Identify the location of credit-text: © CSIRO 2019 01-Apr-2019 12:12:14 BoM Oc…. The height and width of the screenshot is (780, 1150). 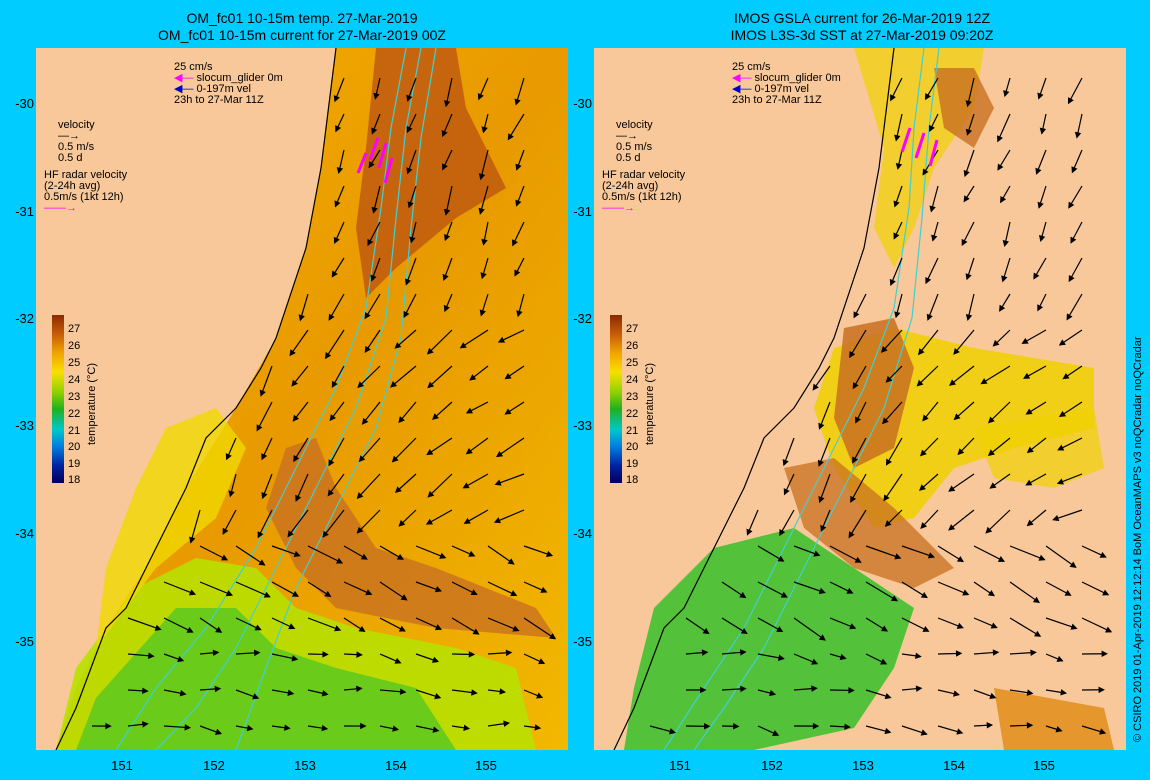
(1138, 539).